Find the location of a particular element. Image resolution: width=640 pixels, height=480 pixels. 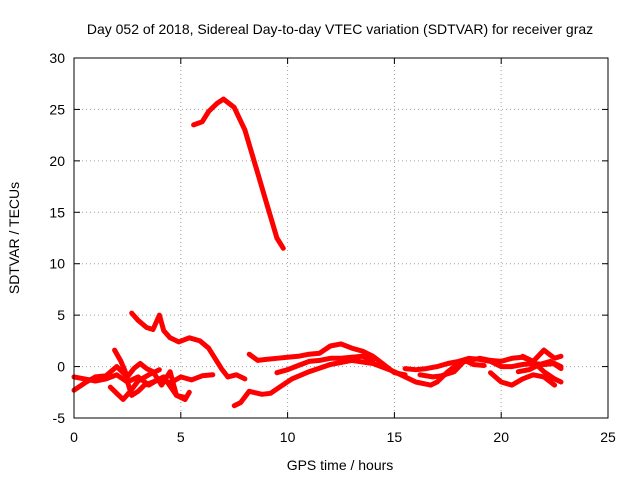

x-tick-label: 15 is located at coordinates (395, 437).